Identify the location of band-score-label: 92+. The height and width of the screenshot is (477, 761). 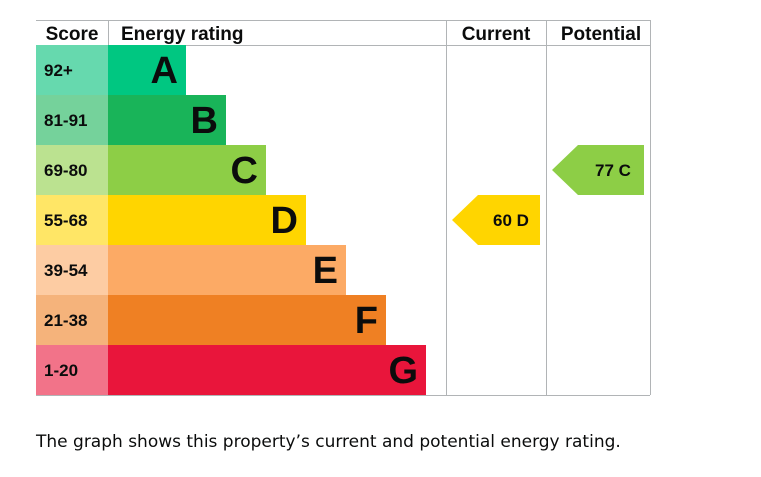
(58, 70).